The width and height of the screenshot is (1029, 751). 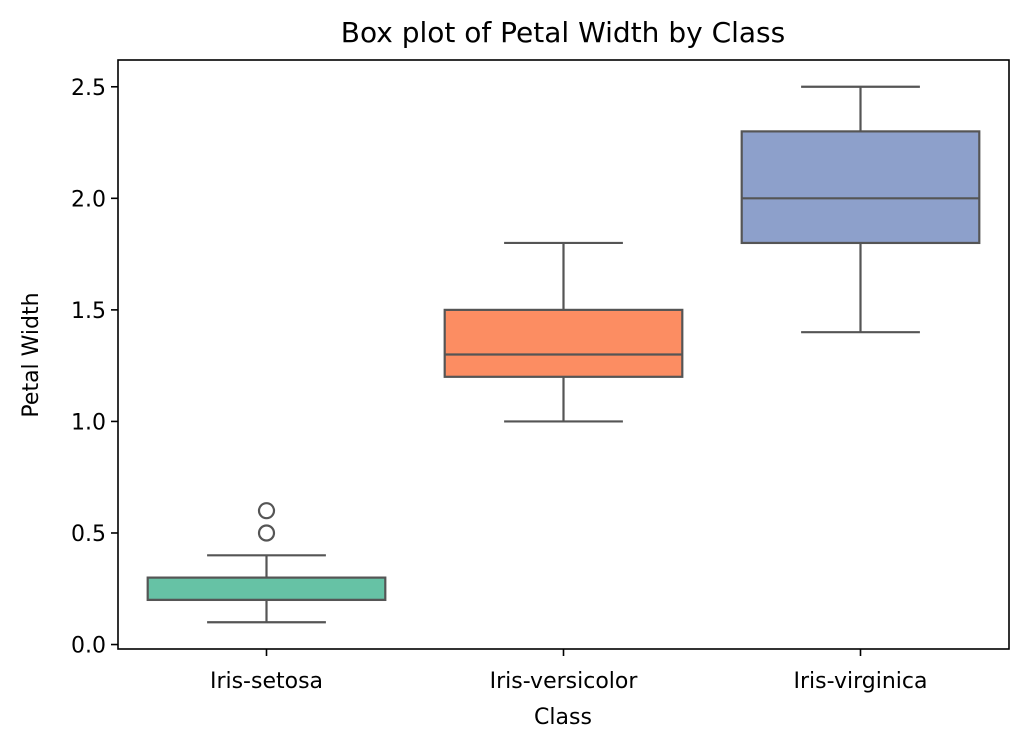 I want to click on x-tick-label: Iris-virginica, so click(x=861, y=681).